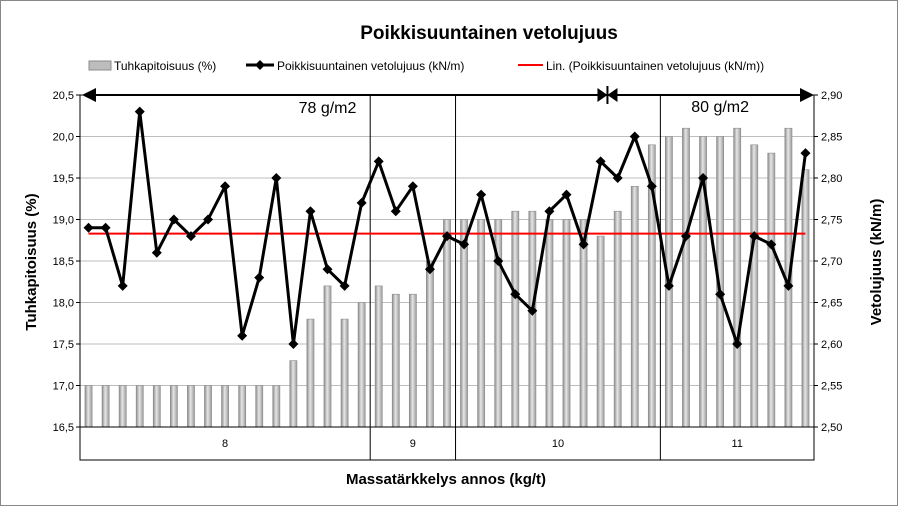  Describe the element at coordinates (831, 304) in the screenshot. I see `right-tick-label: 2,65` at that location.